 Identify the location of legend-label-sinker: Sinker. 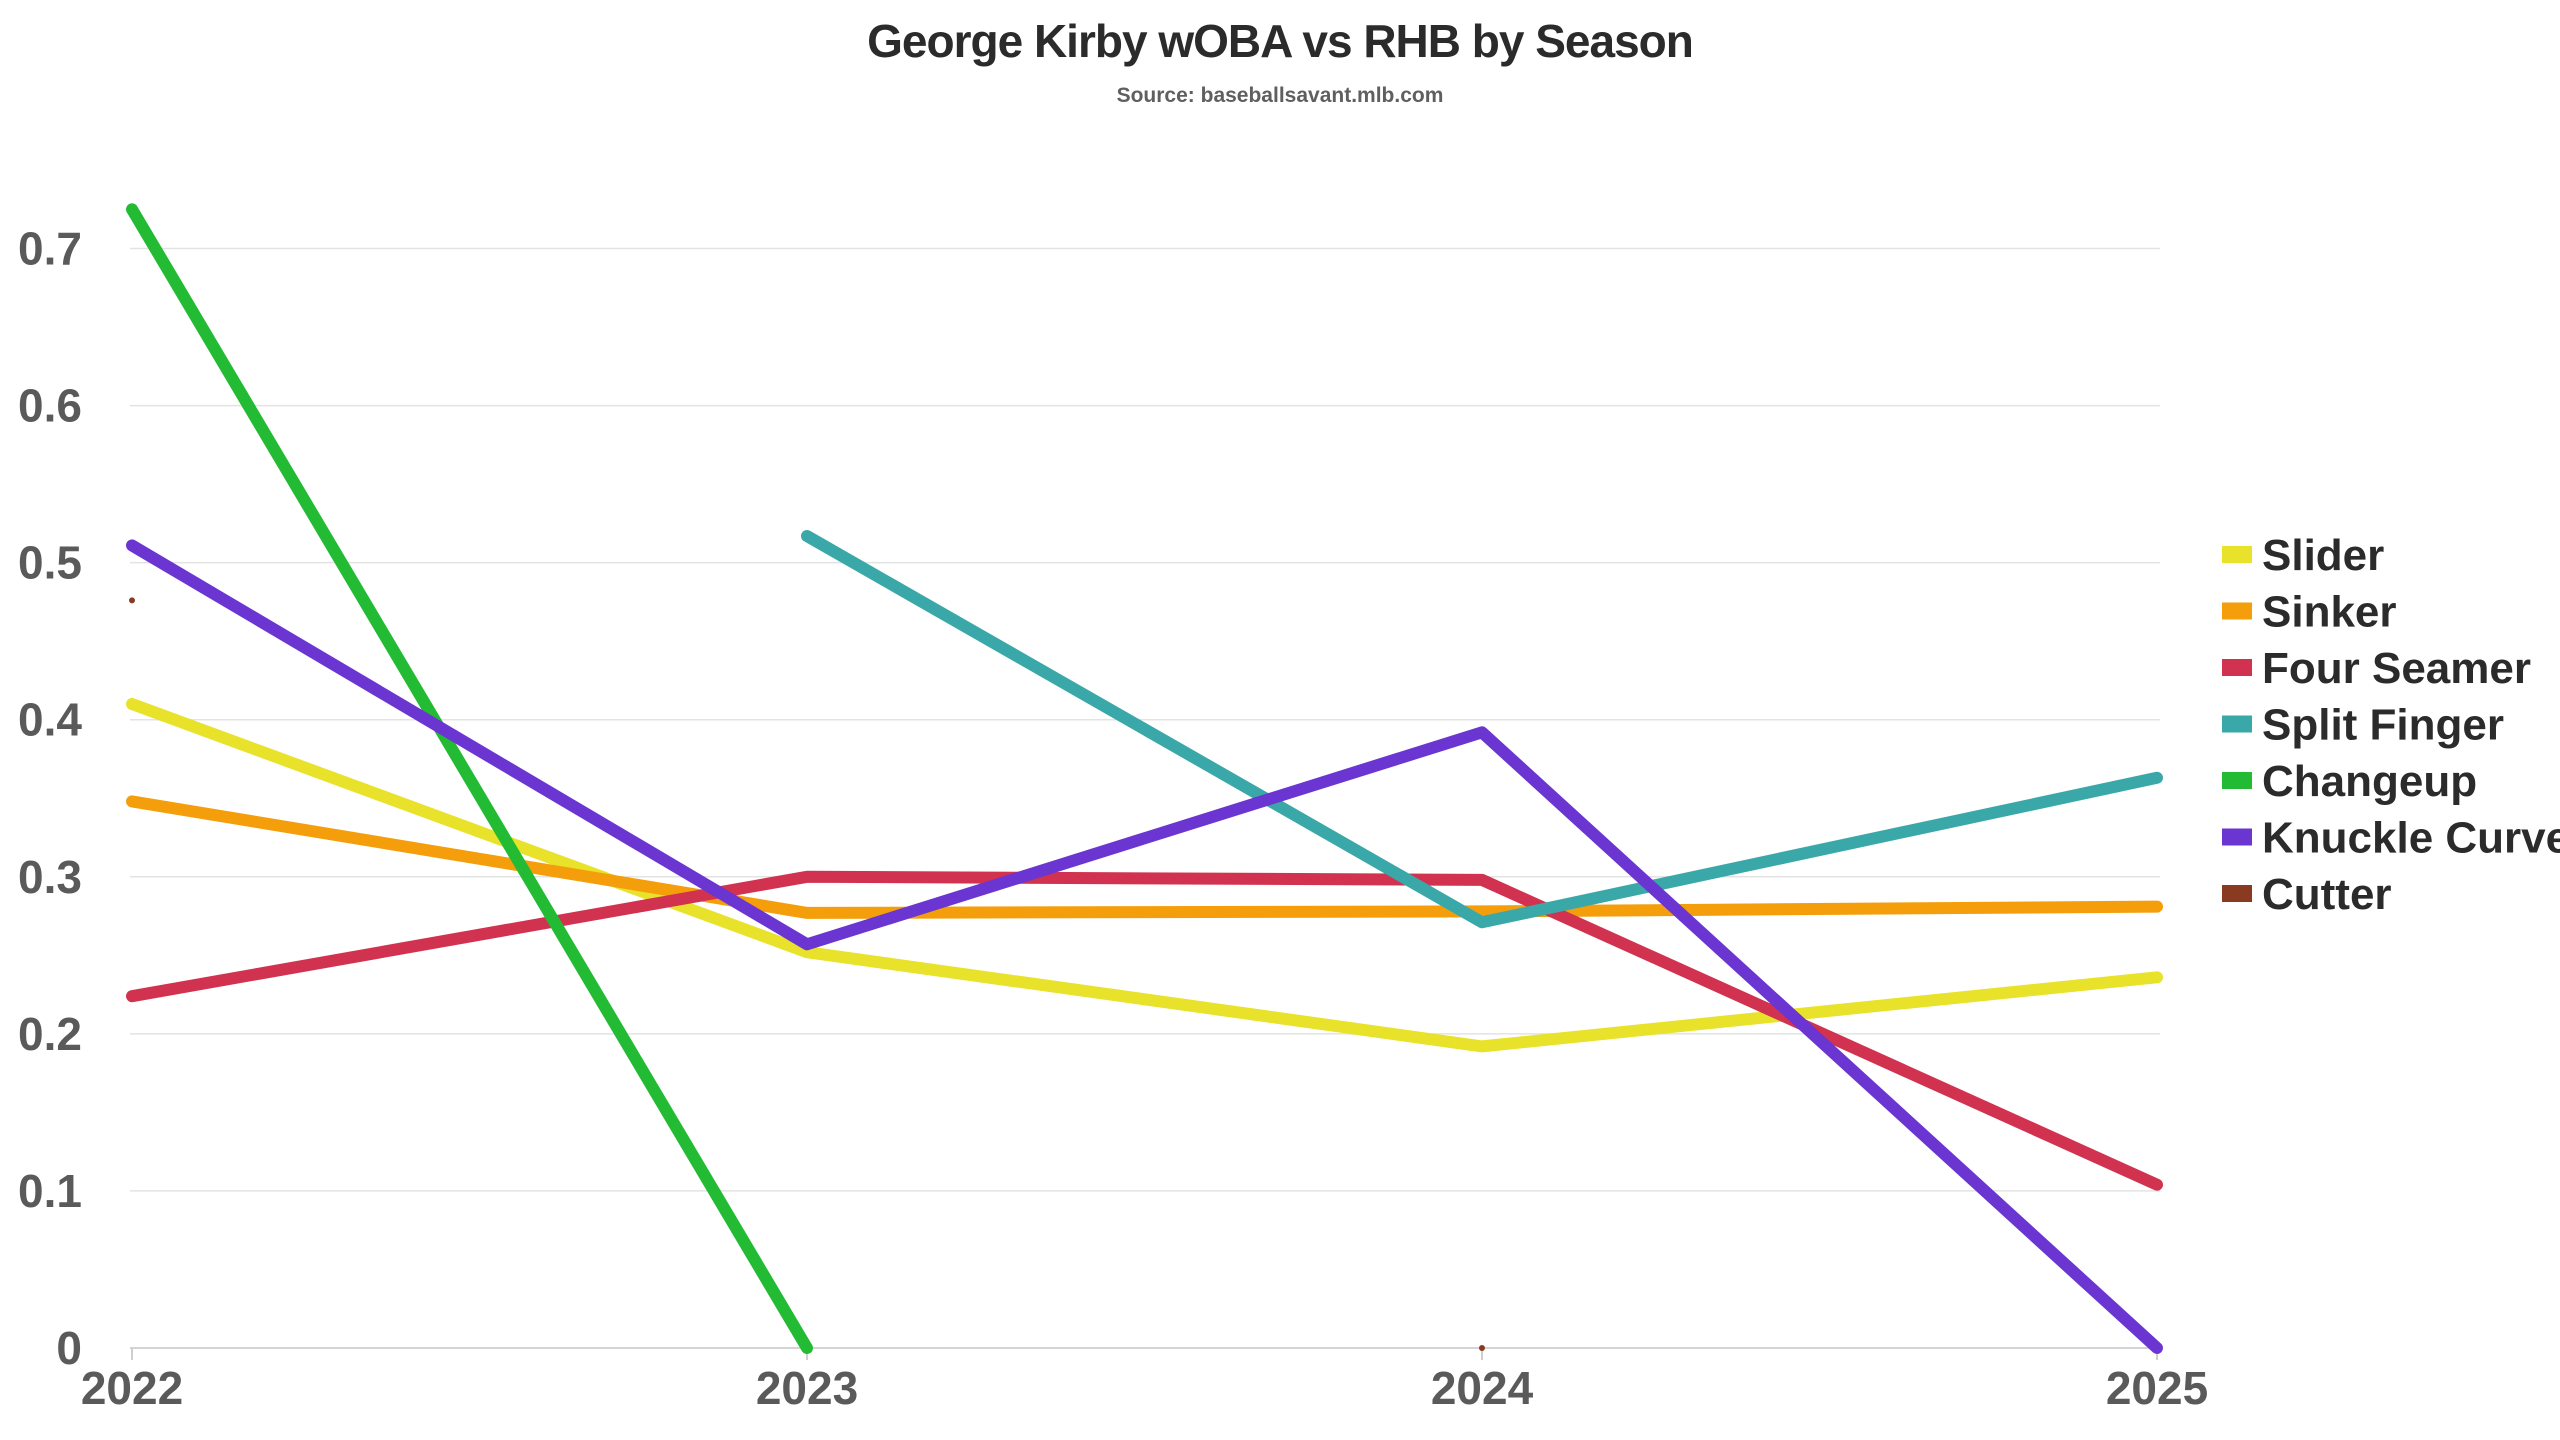
(2329, 612).